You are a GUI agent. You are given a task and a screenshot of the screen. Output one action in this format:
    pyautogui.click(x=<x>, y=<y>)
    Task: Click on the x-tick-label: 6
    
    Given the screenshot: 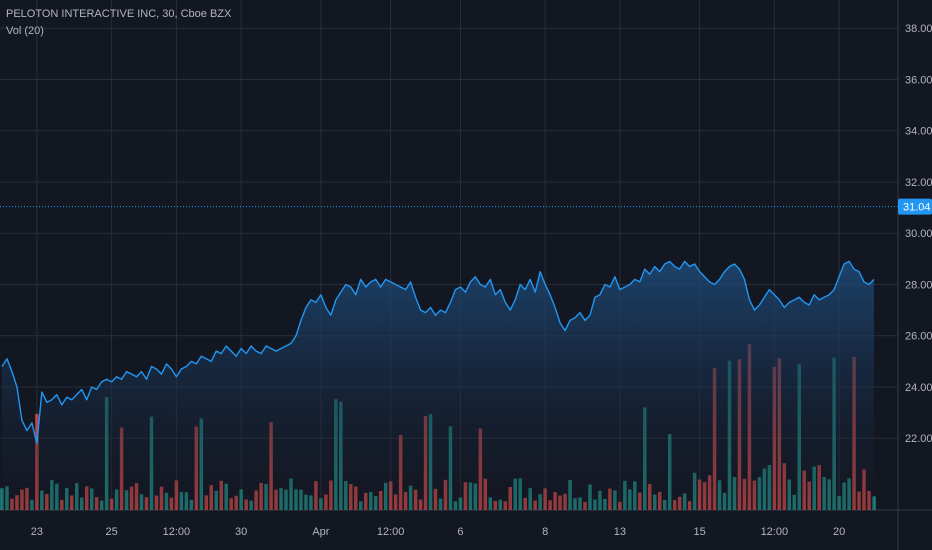 What is the action you would take?
    pyautogui.click(x=460, y=532)
    